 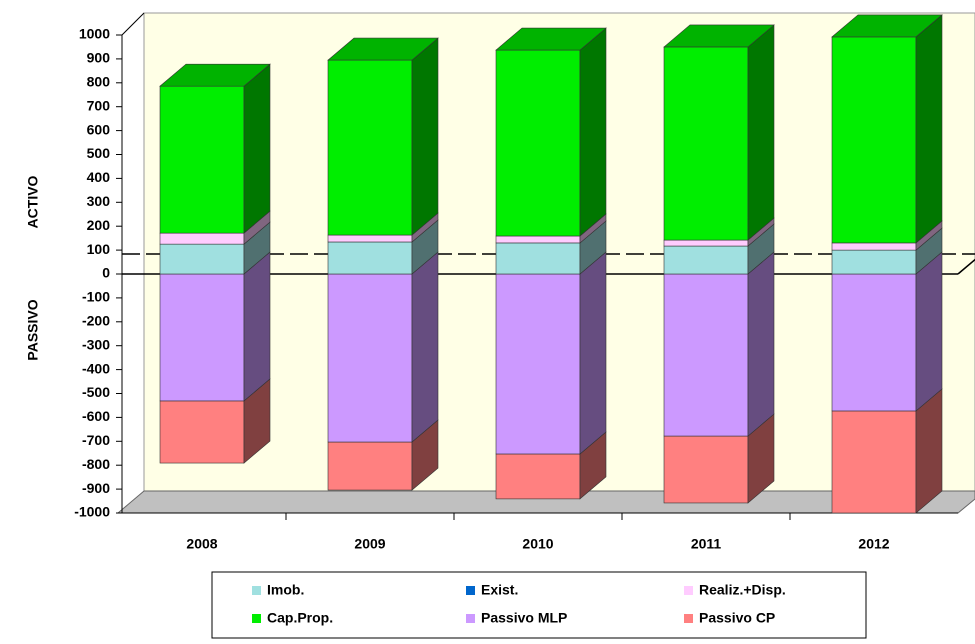 I want to click on legend-label: Passivo MLP, so click(x=524, y=618).